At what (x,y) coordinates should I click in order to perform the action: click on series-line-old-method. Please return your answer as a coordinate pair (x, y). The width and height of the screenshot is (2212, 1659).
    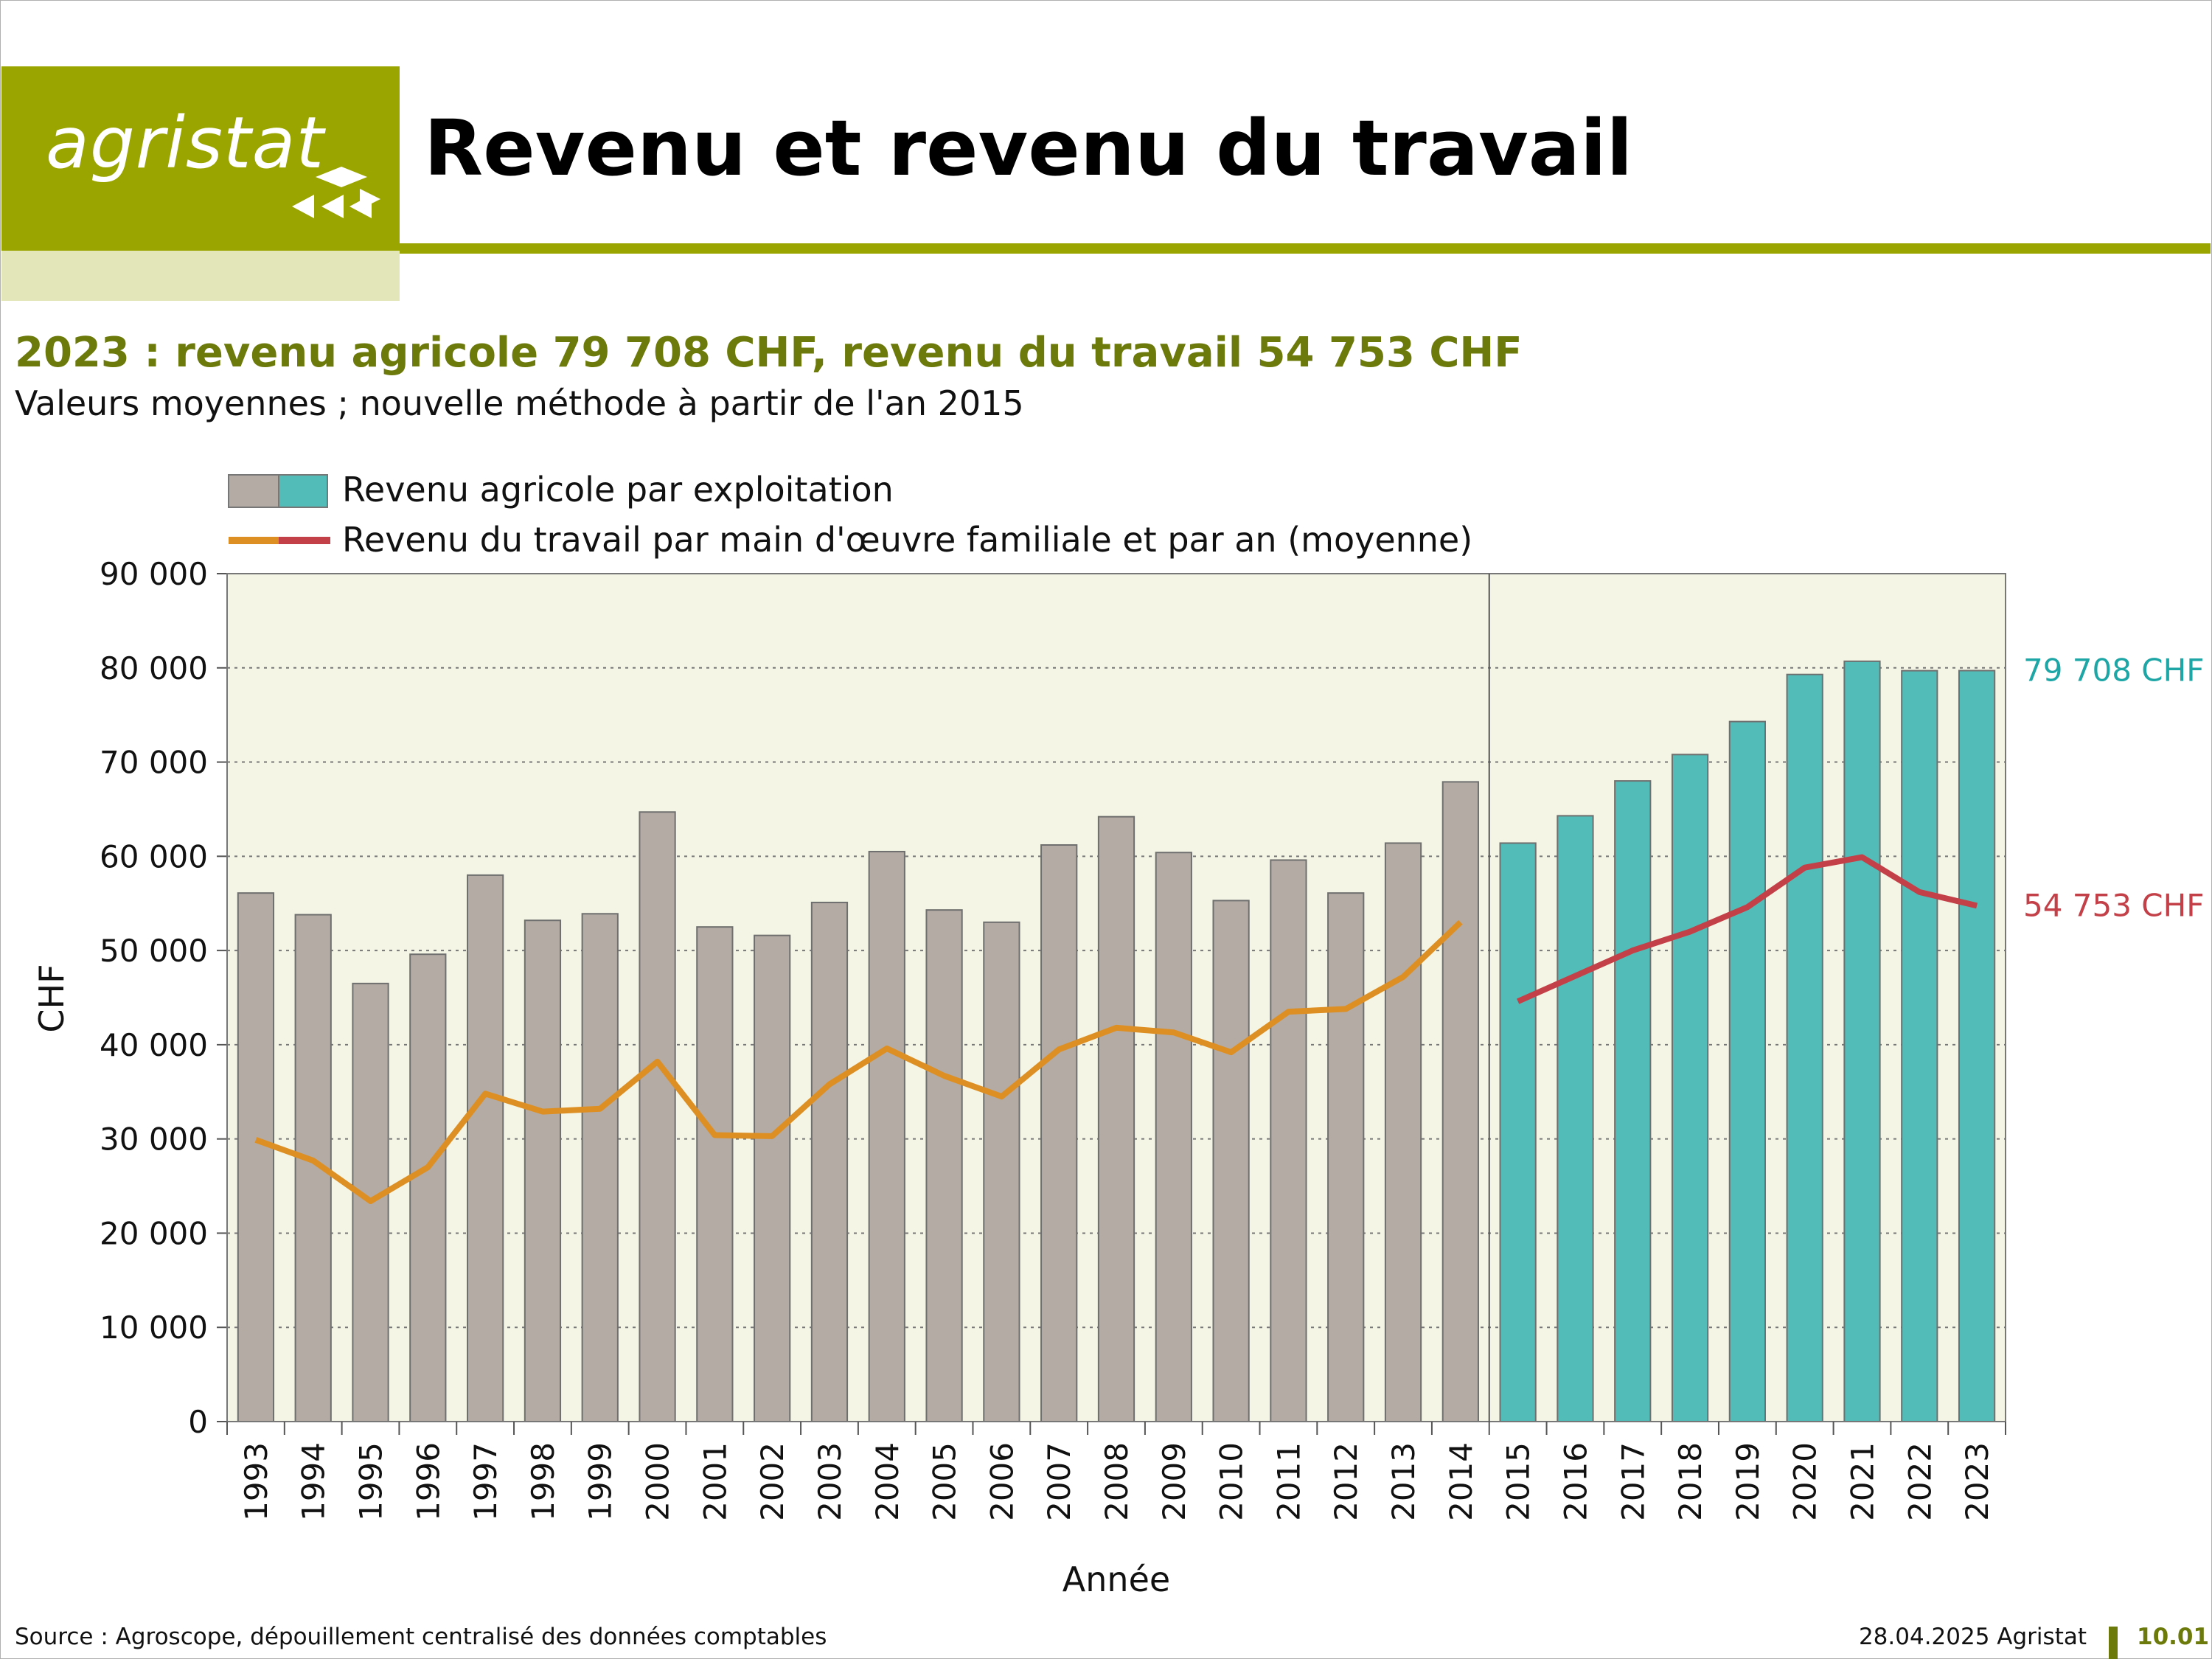
    Looking at the image, I should click on (858, 1061).